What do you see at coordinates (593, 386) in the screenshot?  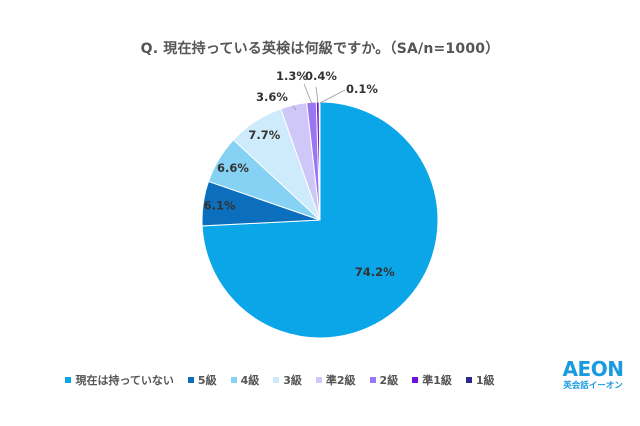 I see `logo-subtitle: 英会話イーオン` at bounding box center [593, 386].